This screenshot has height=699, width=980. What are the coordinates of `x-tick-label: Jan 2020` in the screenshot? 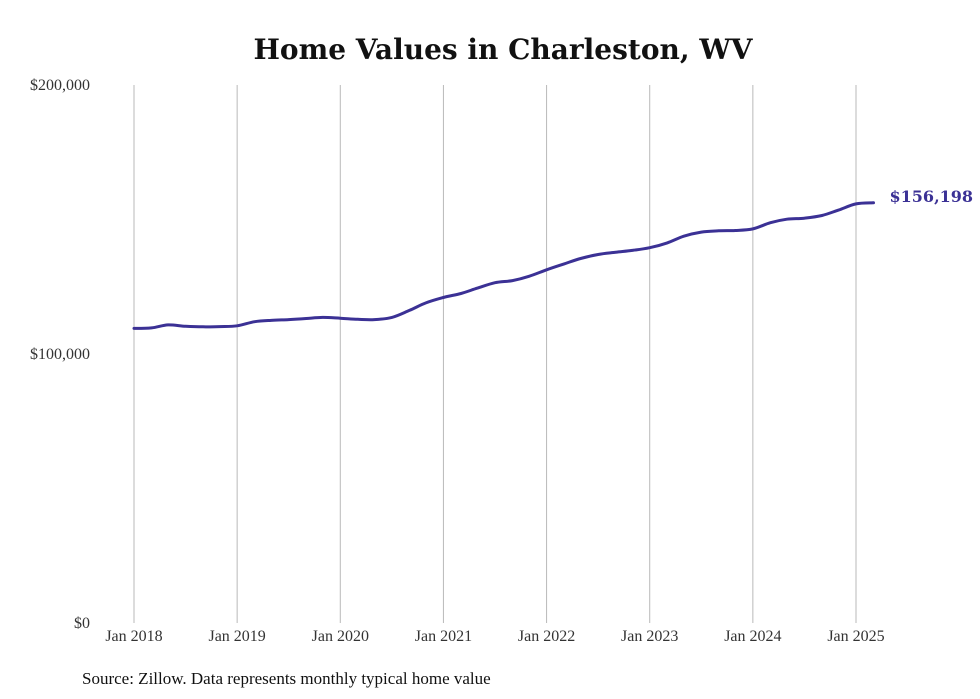 It's located at (340, 636).